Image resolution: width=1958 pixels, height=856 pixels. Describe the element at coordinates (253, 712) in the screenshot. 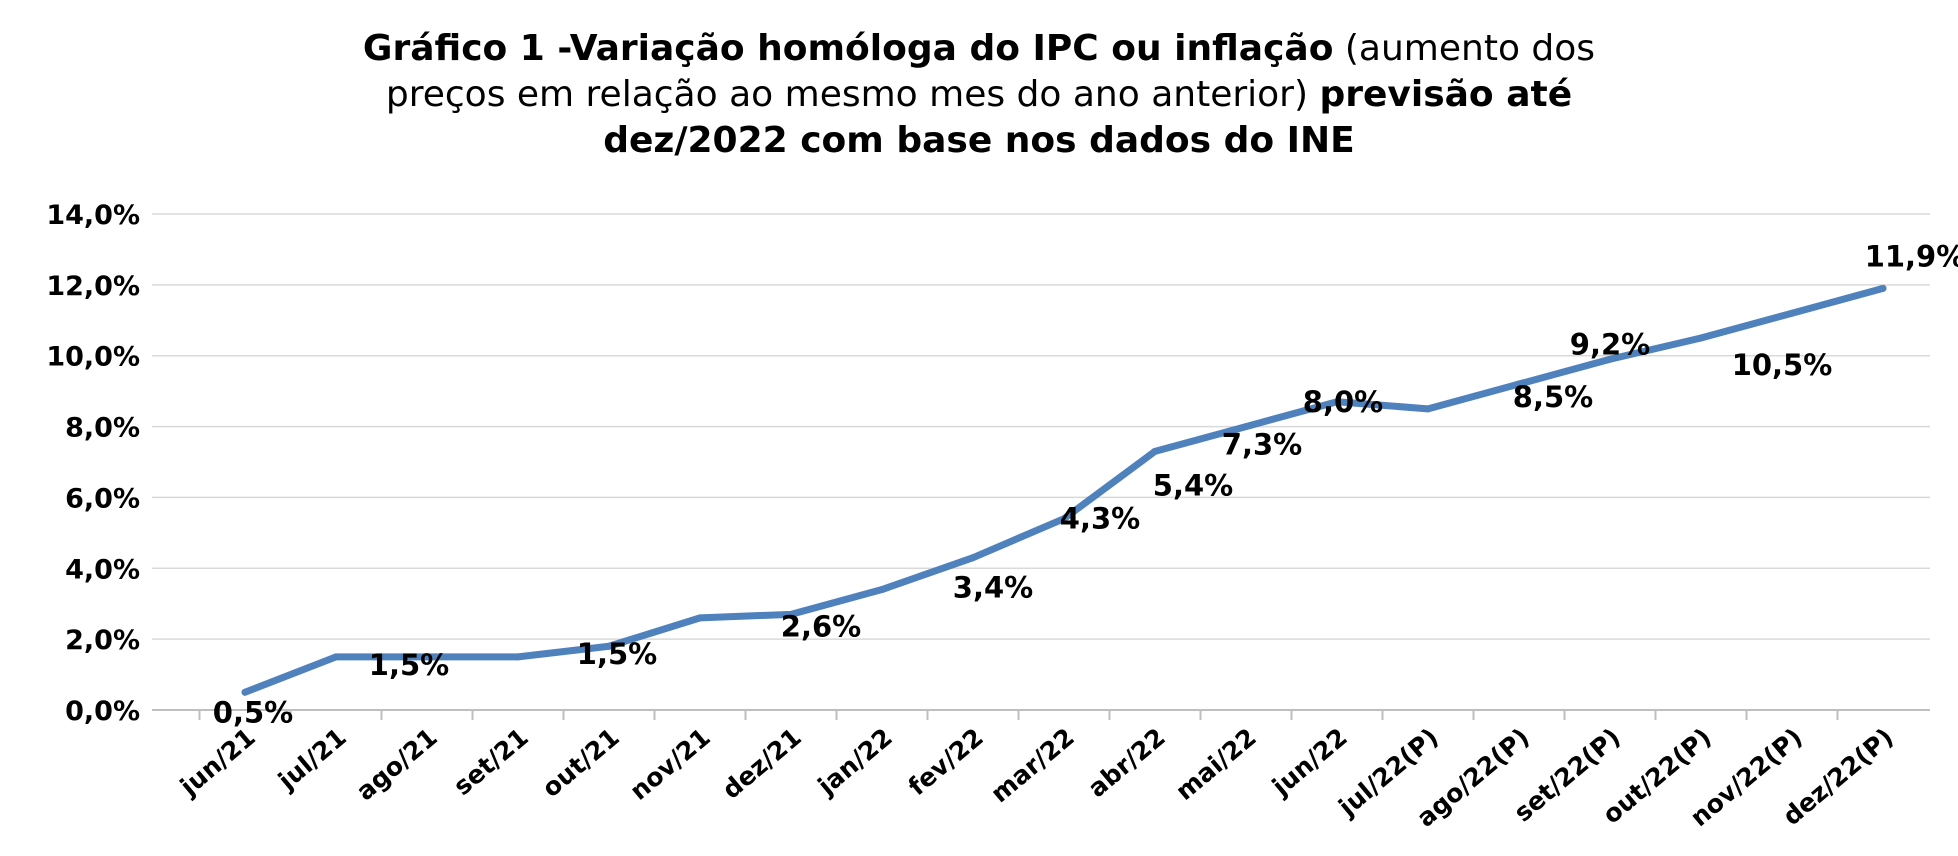

I see `data-label: 0,5%` at that location.